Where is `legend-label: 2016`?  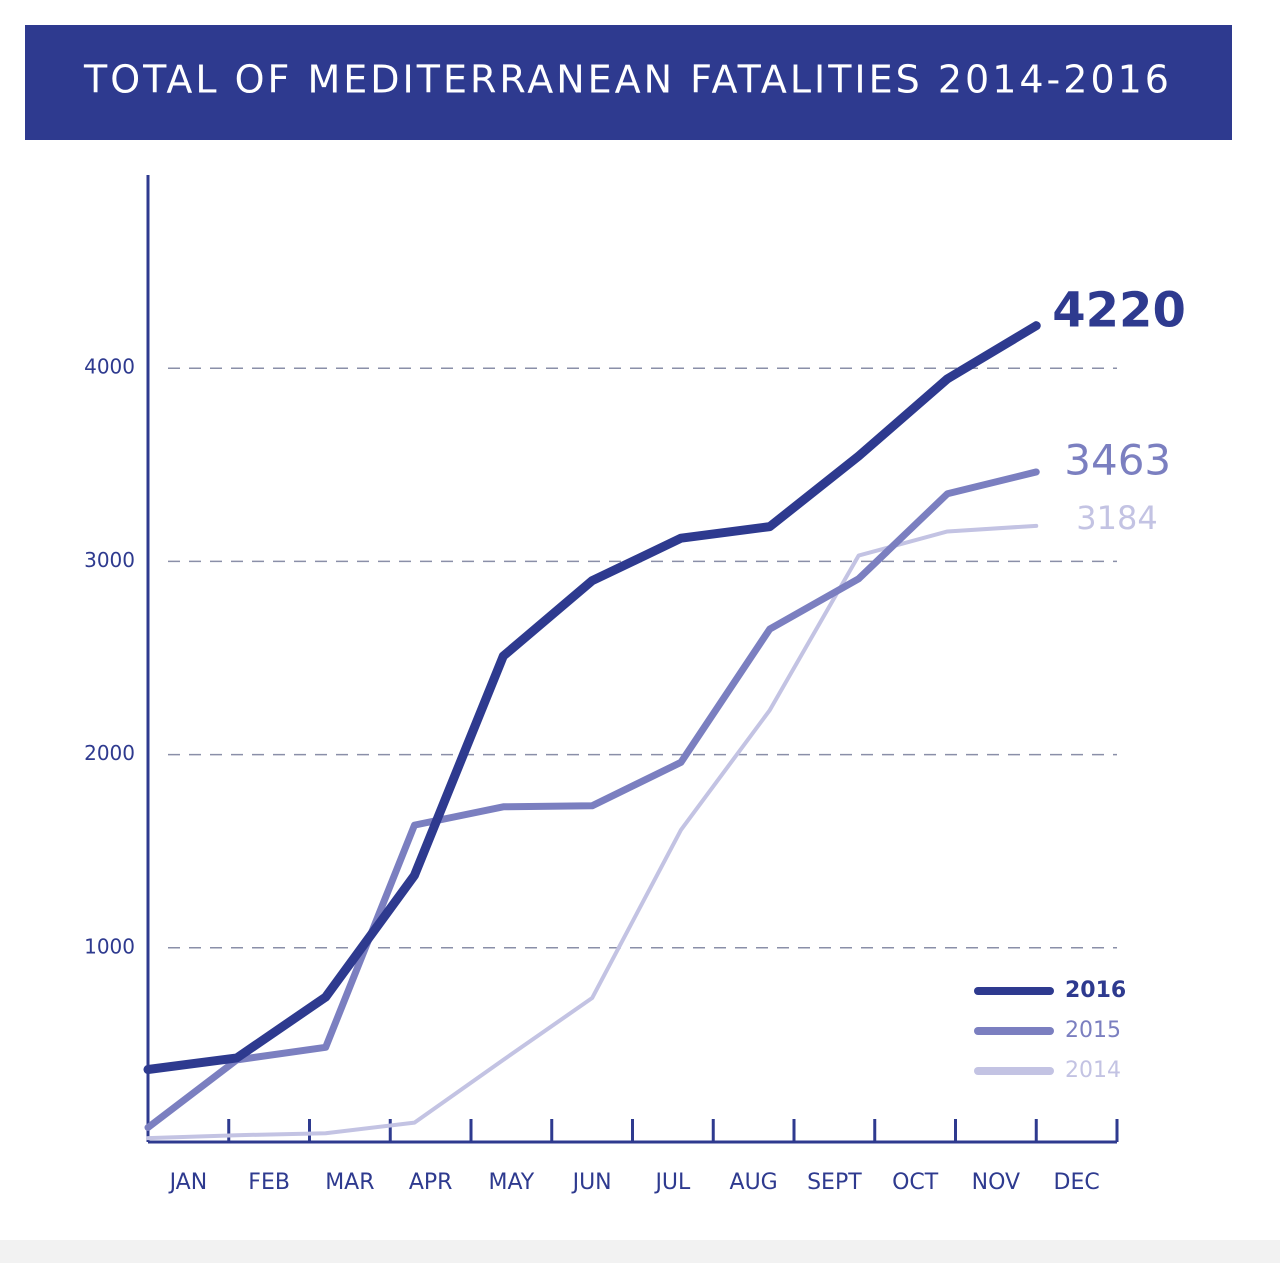 legend-label: 2016 is located at coordinates (1095, 990).